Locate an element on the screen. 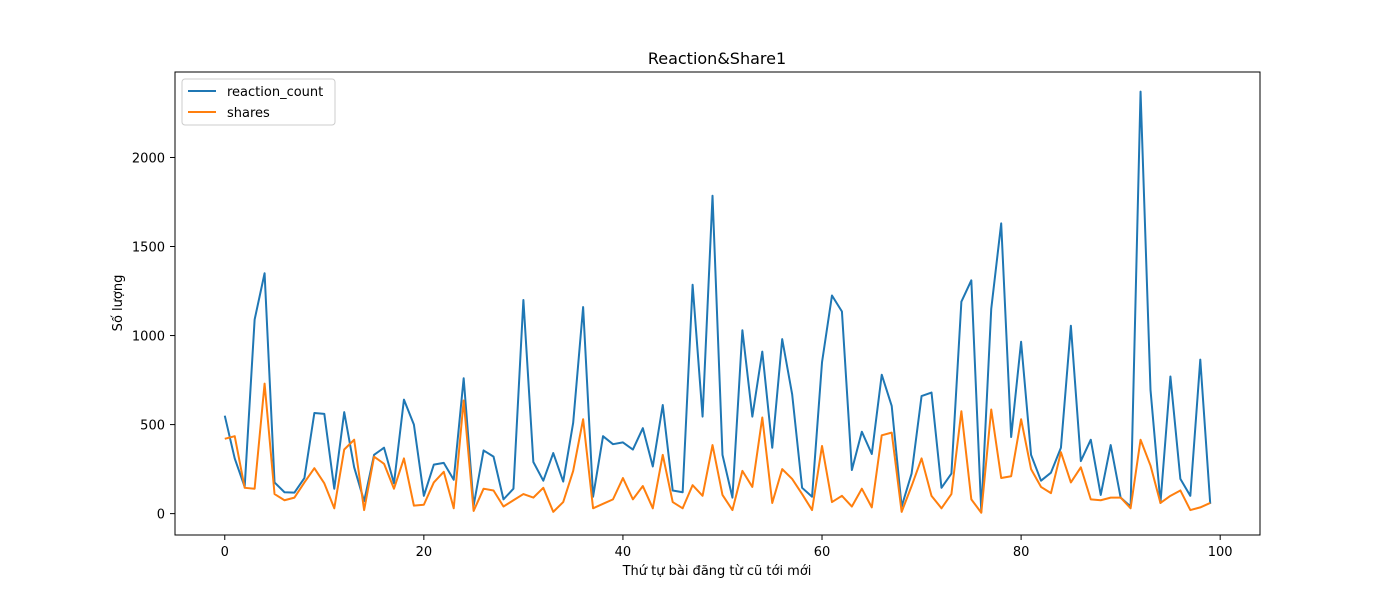  legend-label-shares: shares is located at coordinates (248, 113).